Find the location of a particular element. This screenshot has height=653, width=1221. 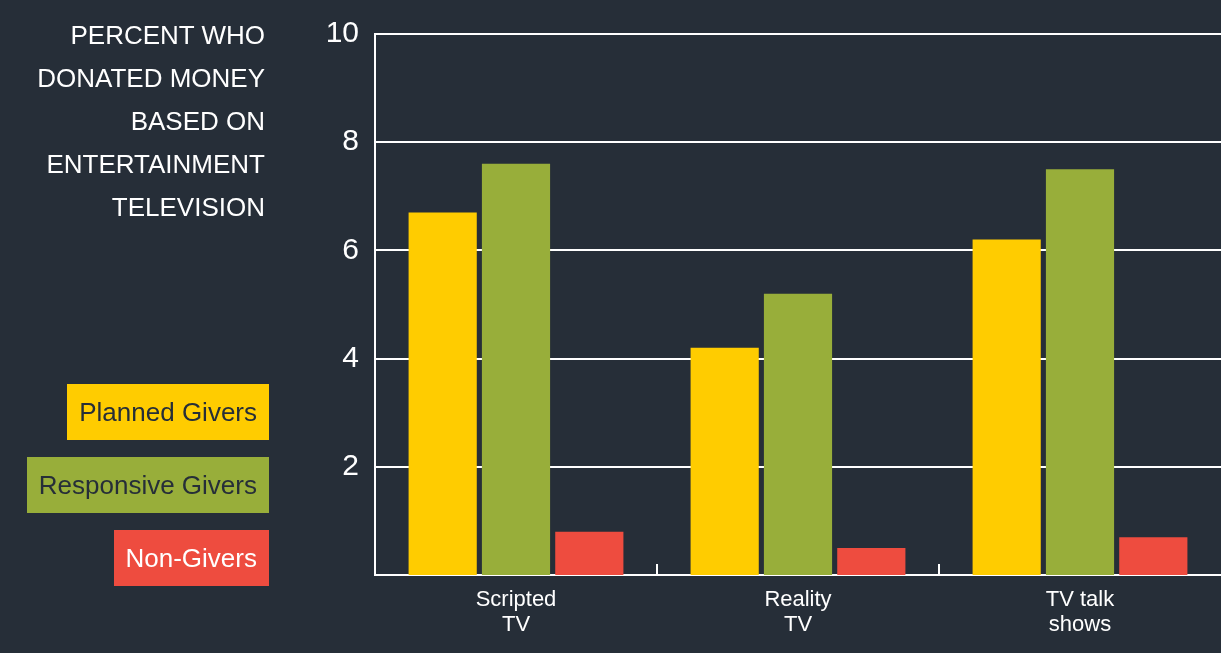

x-tick-label: TV talk shows is located at coordinates (1080, 611).